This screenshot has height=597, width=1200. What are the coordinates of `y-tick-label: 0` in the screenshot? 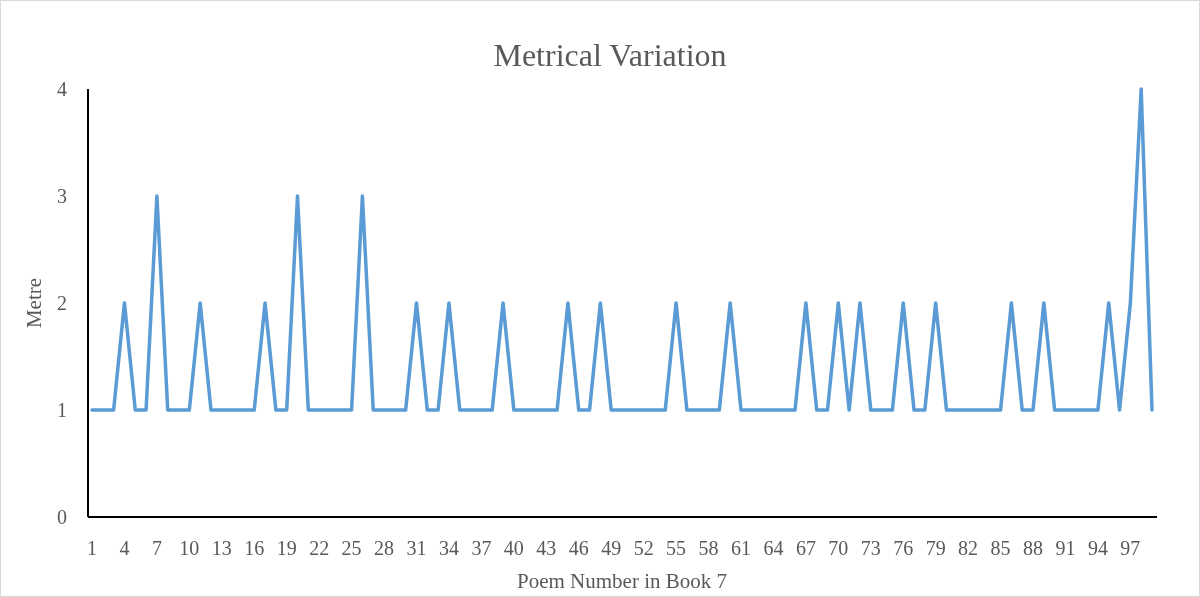 It's located at (62, 517).